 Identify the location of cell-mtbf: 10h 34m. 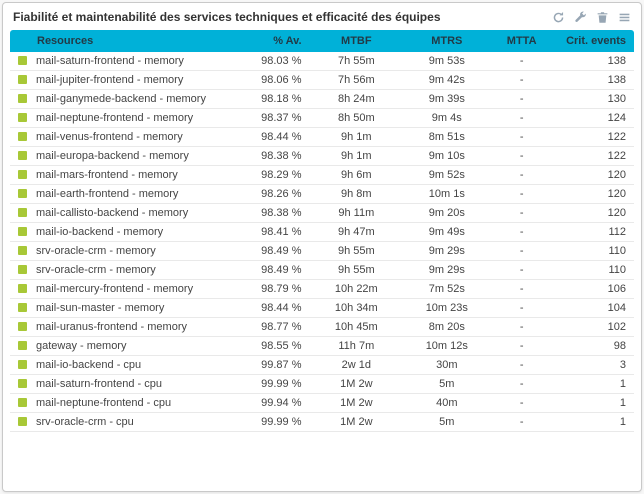
(356, 308).